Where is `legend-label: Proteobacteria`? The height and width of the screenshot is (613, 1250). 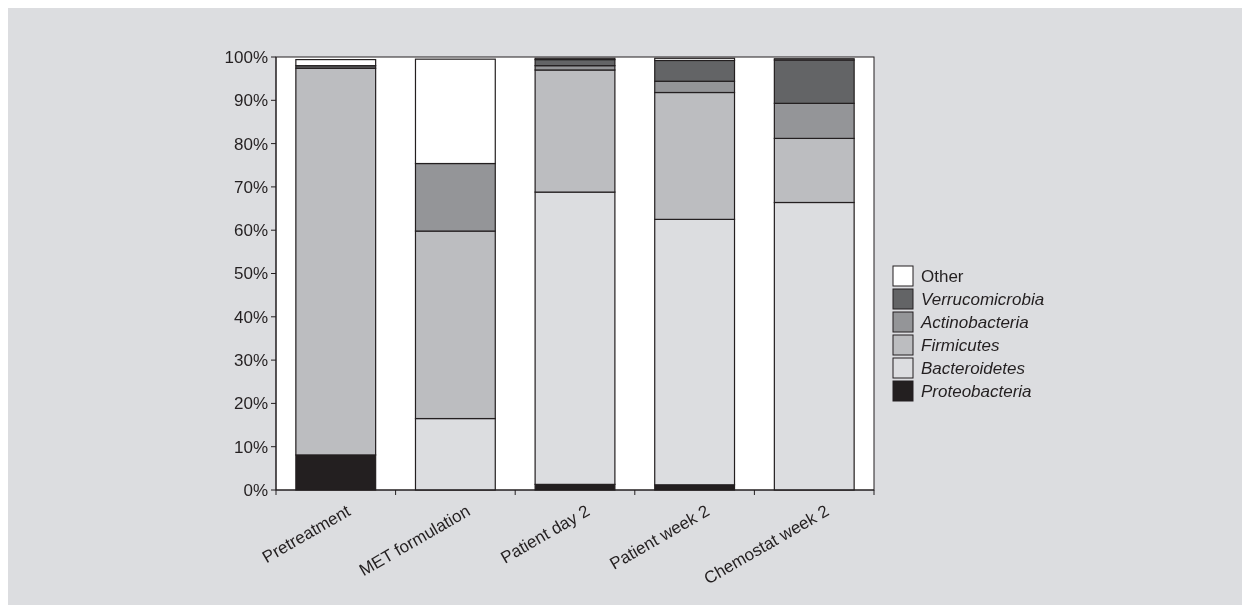 legend-label: Proteobacteria is located at coordinates (976, 391).